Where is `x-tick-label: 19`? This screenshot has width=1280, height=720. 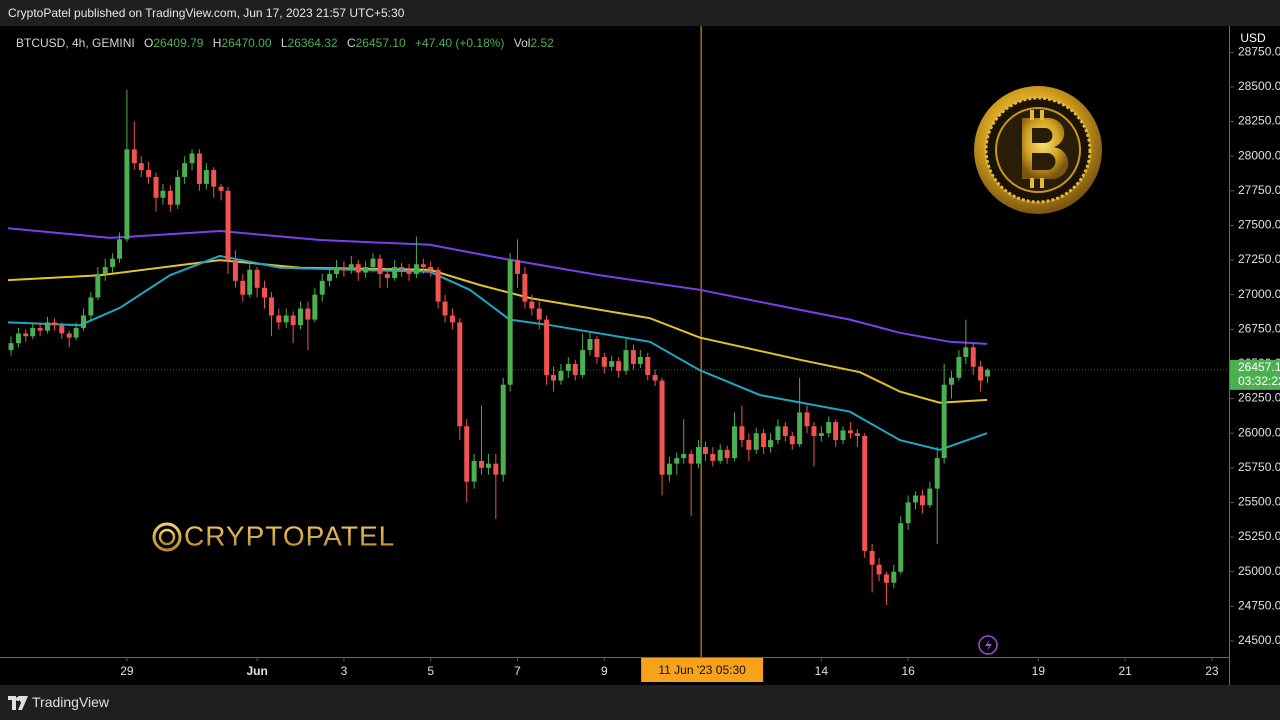 x-tick-label: 19 is located at coordinates (1039, 671).